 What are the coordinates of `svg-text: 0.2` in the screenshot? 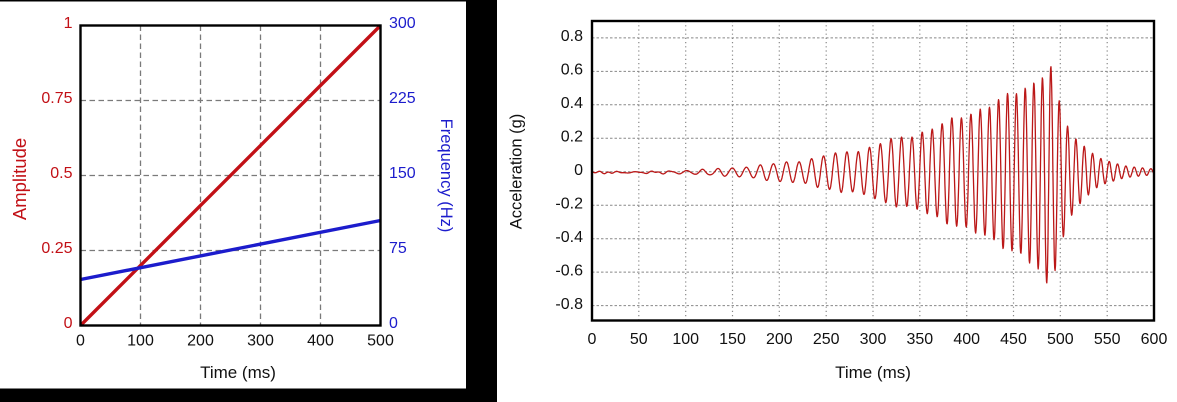 It's located at (572, 137).